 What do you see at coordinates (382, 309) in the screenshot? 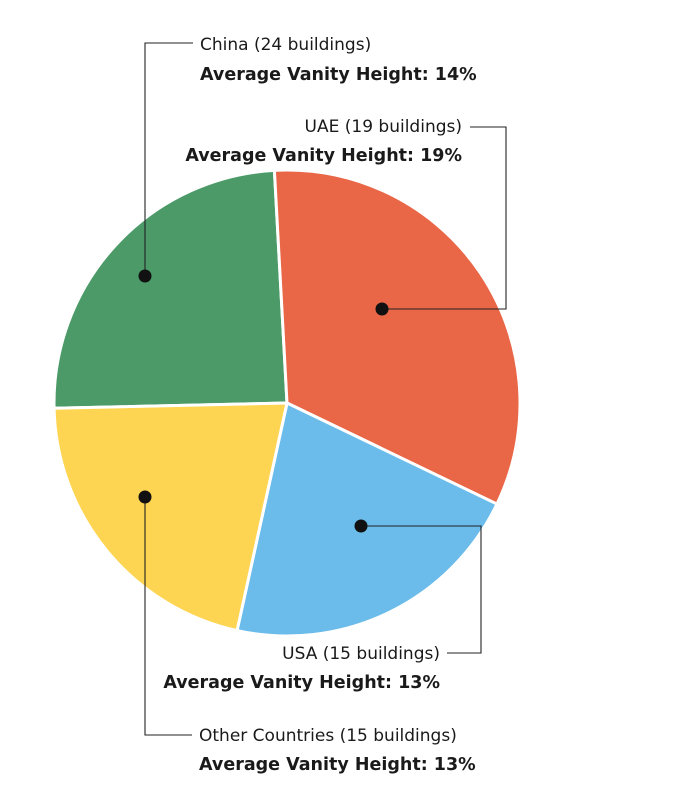
I see `uae-callout-dot` at bounding box center [382, 309].